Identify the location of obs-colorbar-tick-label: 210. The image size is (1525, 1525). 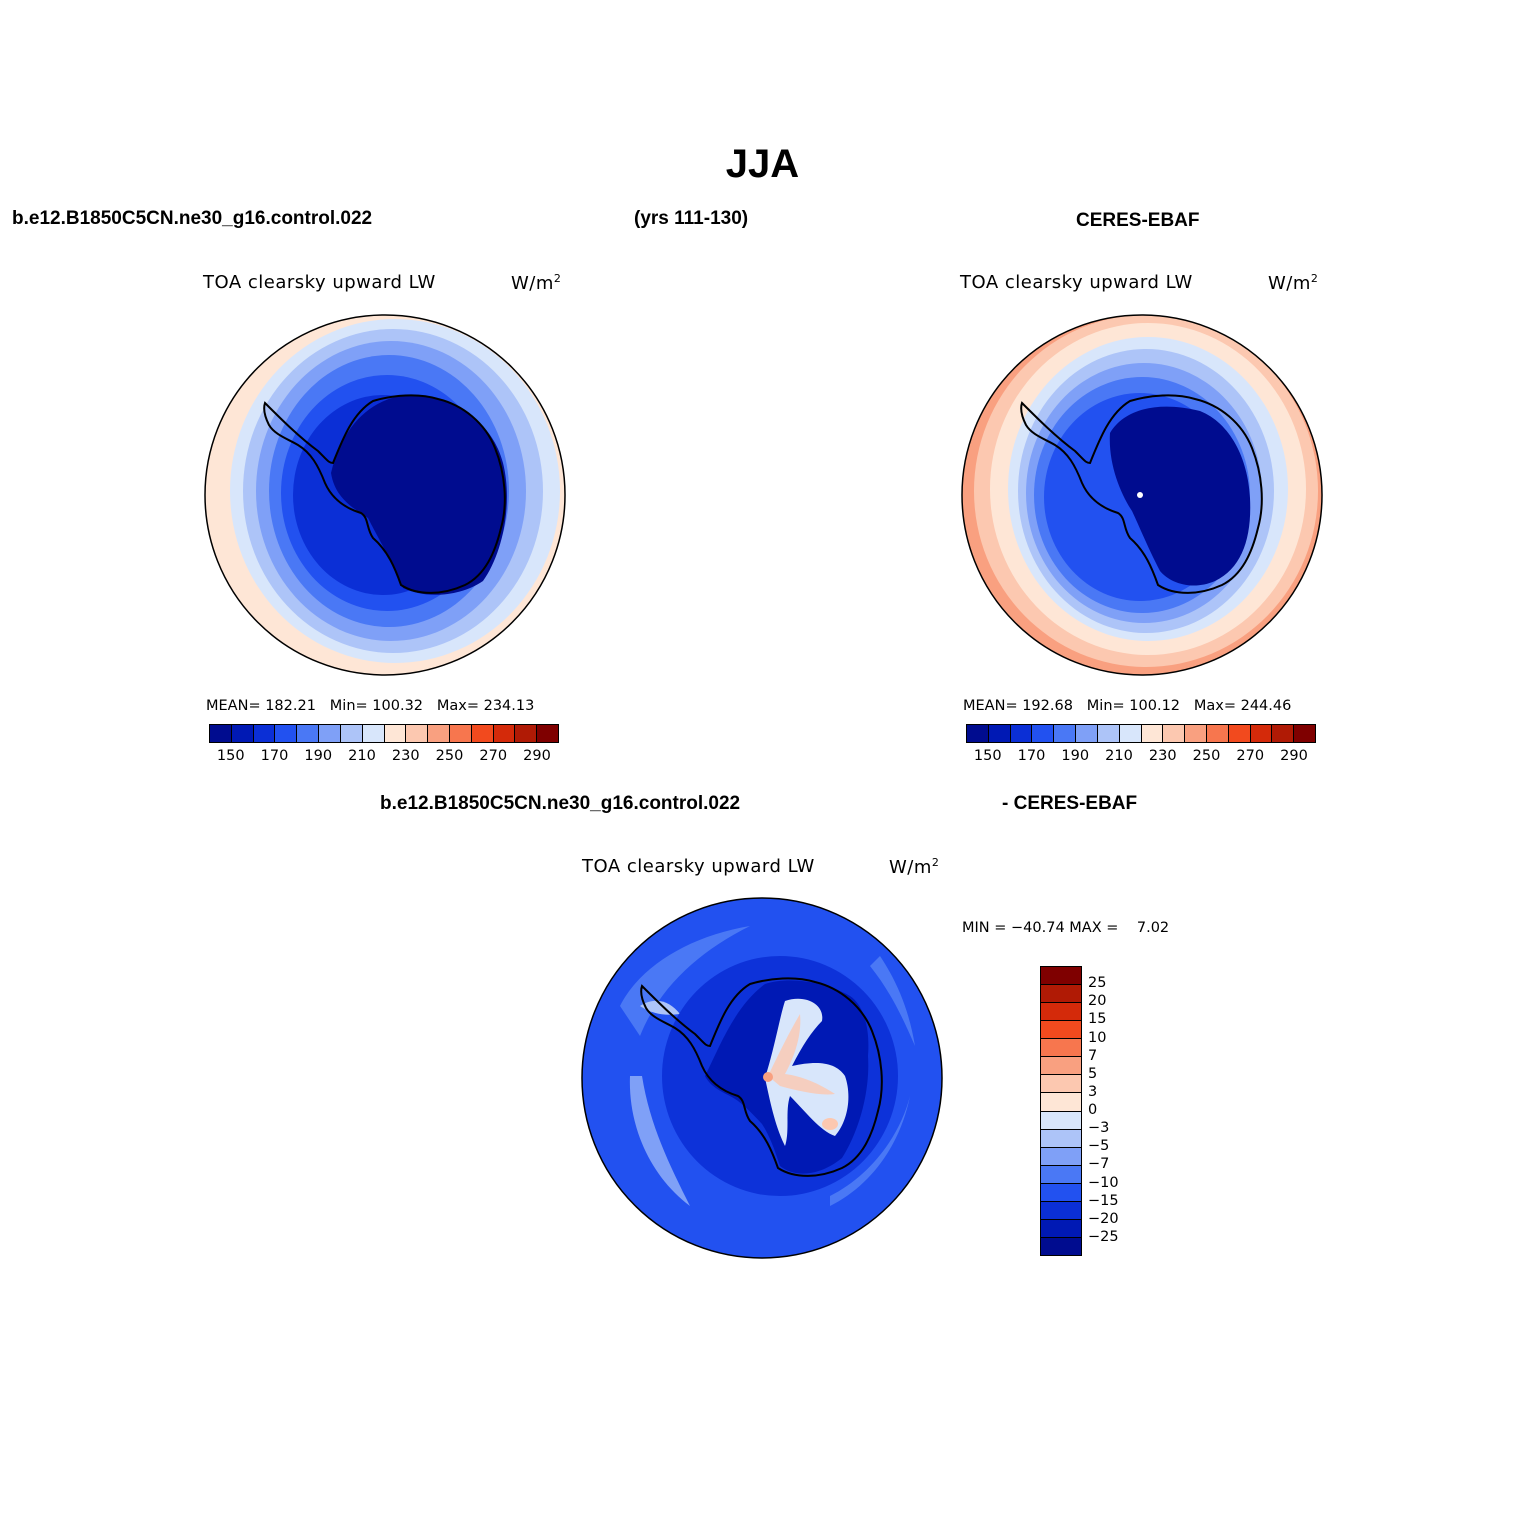
(1119, 756).